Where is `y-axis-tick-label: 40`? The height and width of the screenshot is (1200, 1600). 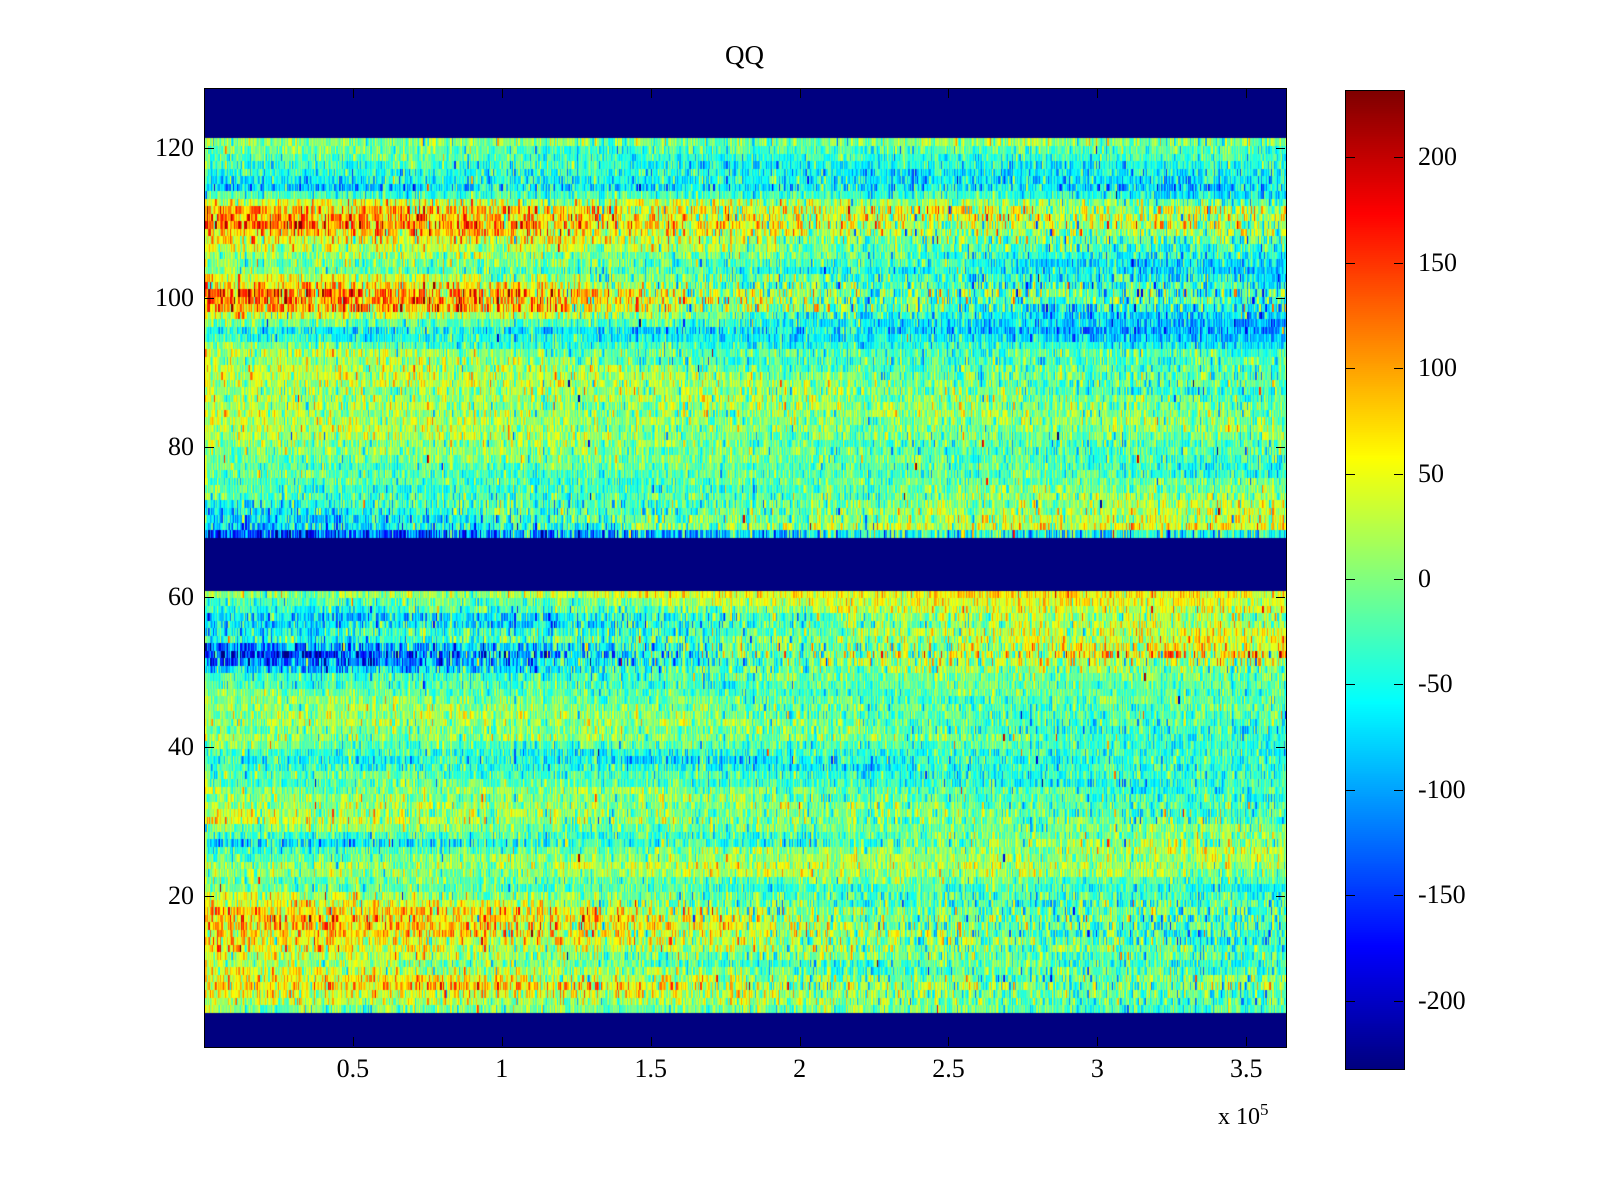 y-axis-tick-label: 40 is located at coordinates (181, 746).